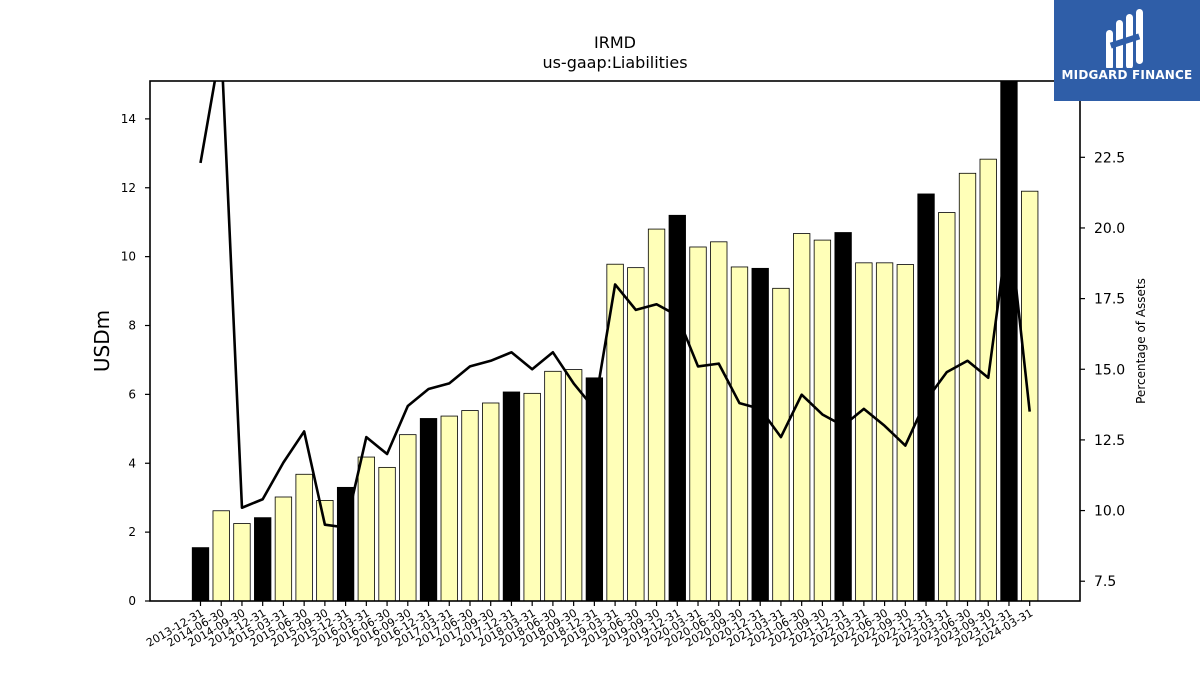 The image size is (1200, 675). What do you see at coordinates (128, 257) in the screenshot?
I see `y-tick-label: 10` at bounding box center [128, 257].